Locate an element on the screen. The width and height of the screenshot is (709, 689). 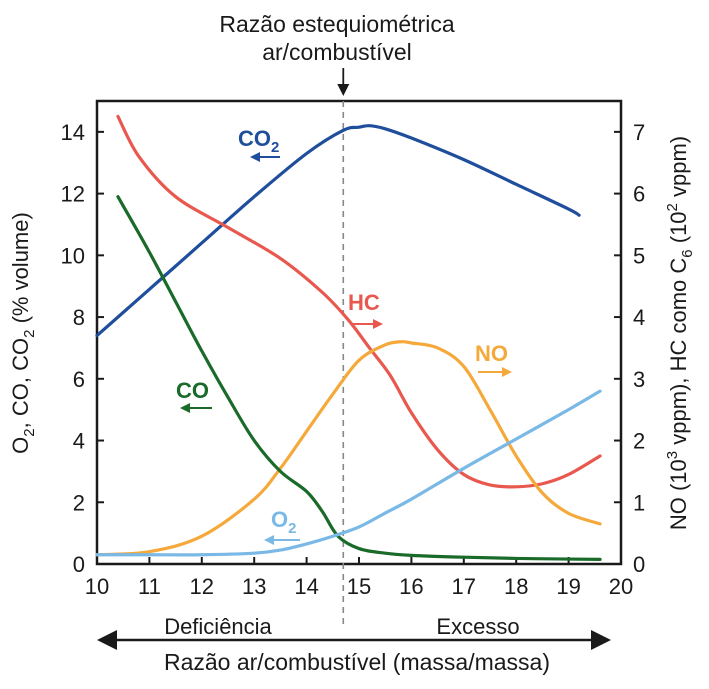
series-label-co: CO is located at coordinates (192, 390).